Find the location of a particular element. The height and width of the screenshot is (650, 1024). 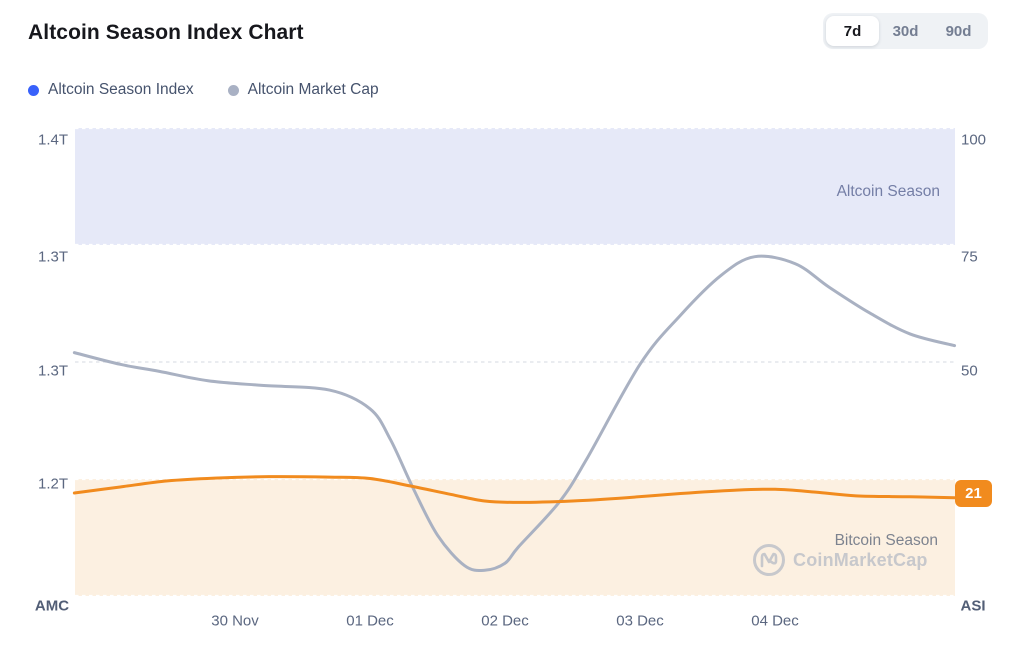

gray-dot-icon is located at coordinates (233, 90).